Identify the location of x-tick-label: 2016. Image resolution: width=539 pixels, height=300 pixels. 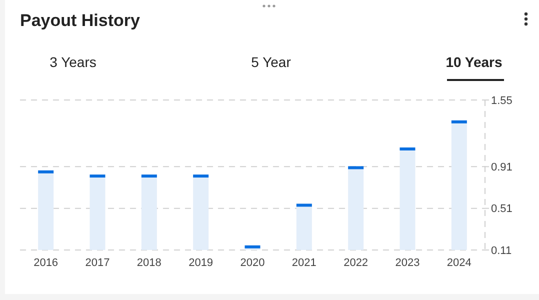
(46, 263).